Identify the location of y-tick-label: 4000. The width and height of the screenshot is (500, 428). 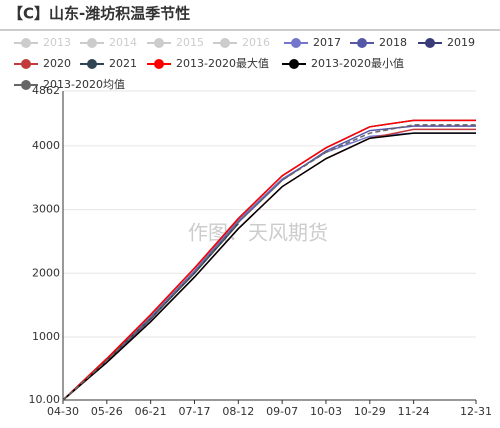
(46, 145).